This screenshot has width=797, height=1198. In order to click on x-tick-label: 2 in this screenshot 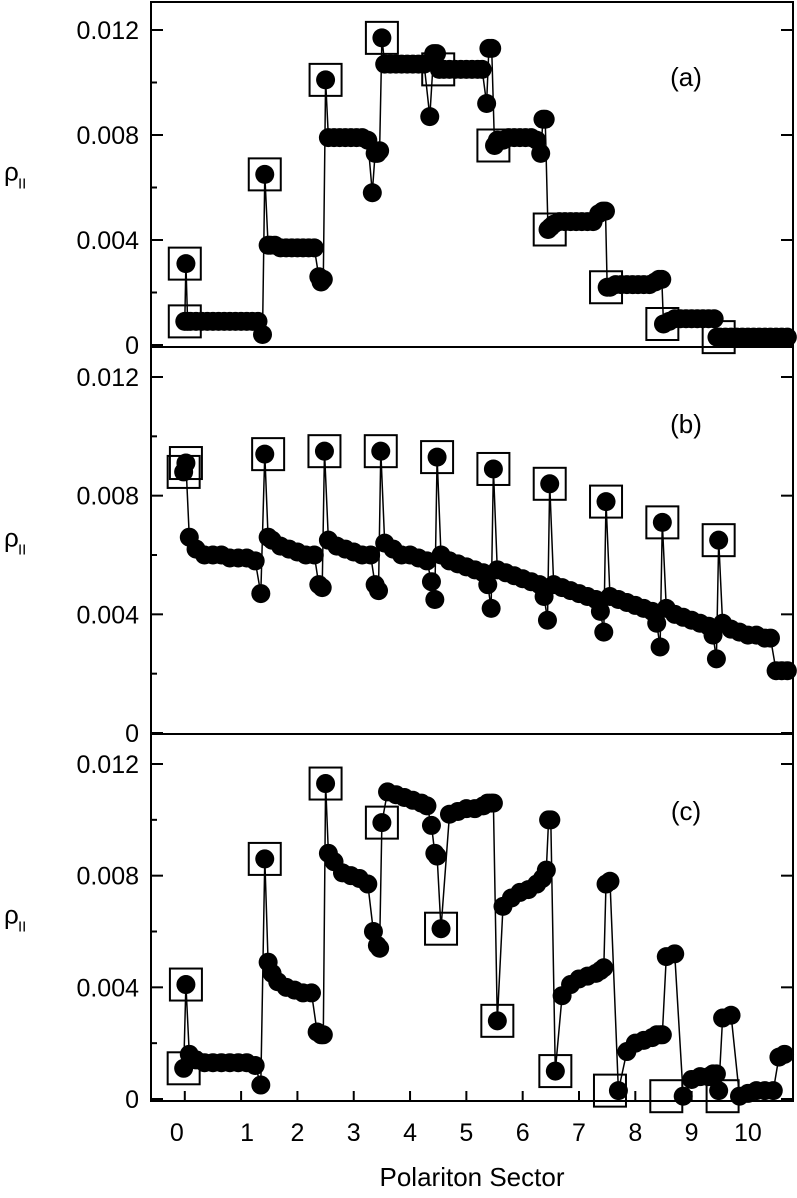, I will do `click(297, 1133)`.